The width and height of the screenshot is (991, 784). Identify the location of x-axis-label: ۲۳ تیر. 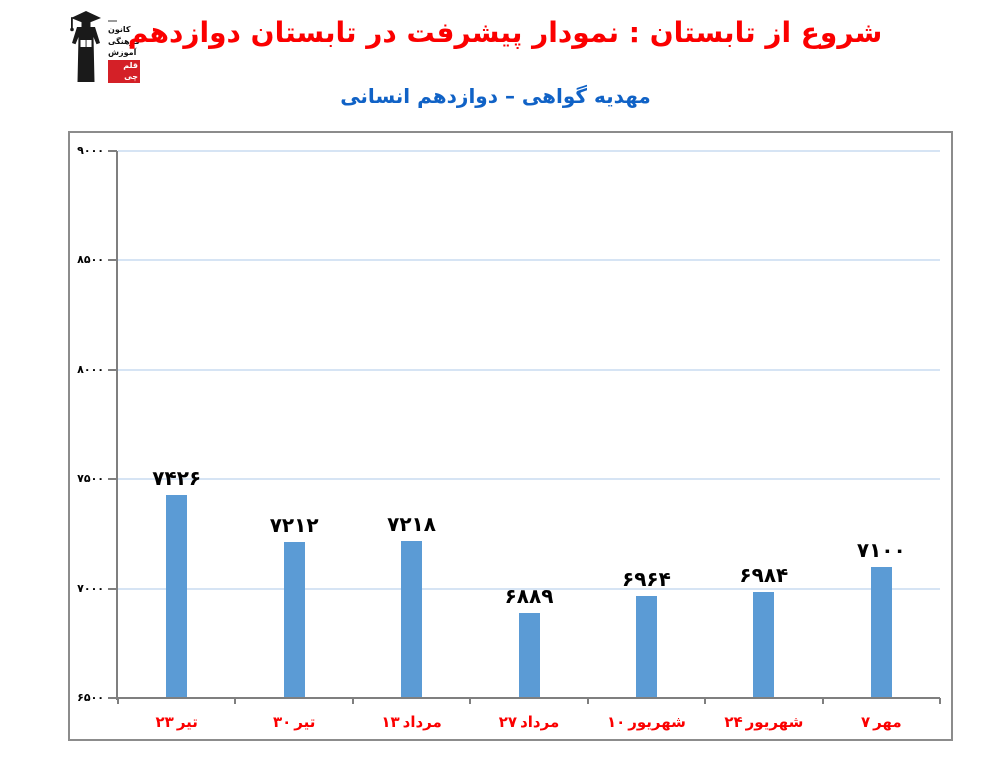
(177, 722).